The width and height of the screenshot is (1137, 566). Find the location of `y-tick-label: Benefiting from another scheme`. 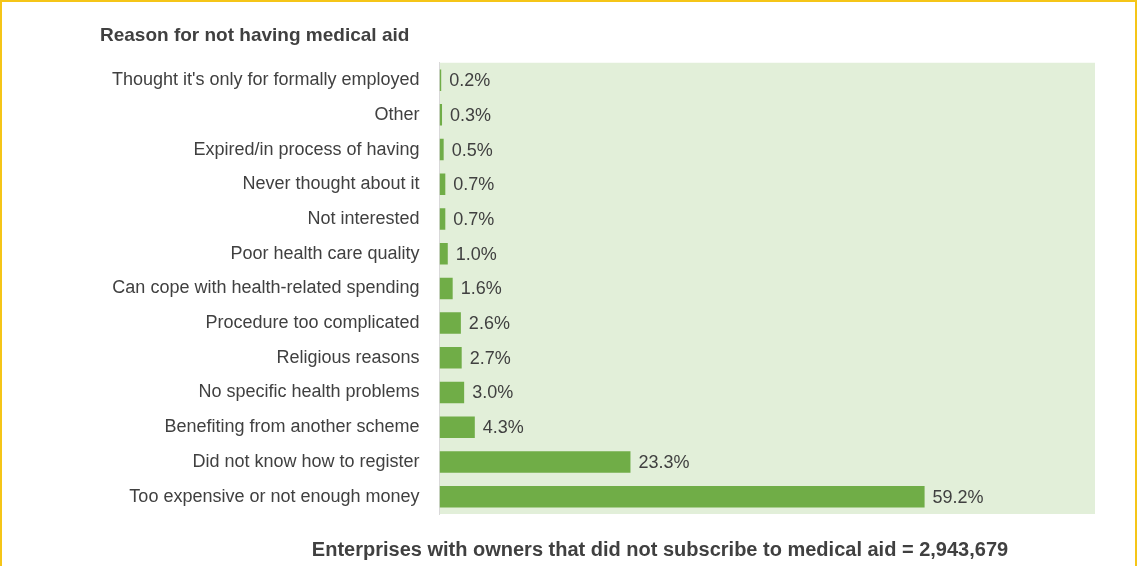

y-tick-label: Benefiting from another scheme is located at coordinates (292, 426).